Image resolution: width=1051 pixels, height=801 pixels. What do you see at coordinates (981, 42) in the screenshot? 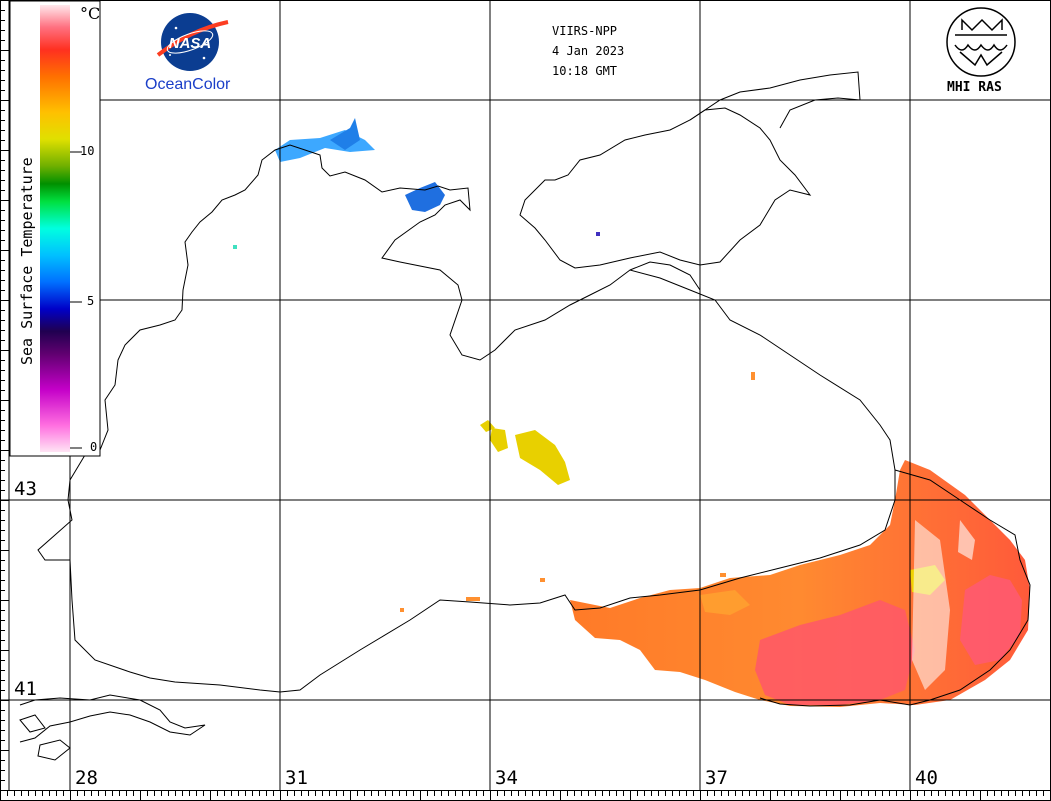
I see `mhi-ras-logo-icon` at bounding box center [981, 42].